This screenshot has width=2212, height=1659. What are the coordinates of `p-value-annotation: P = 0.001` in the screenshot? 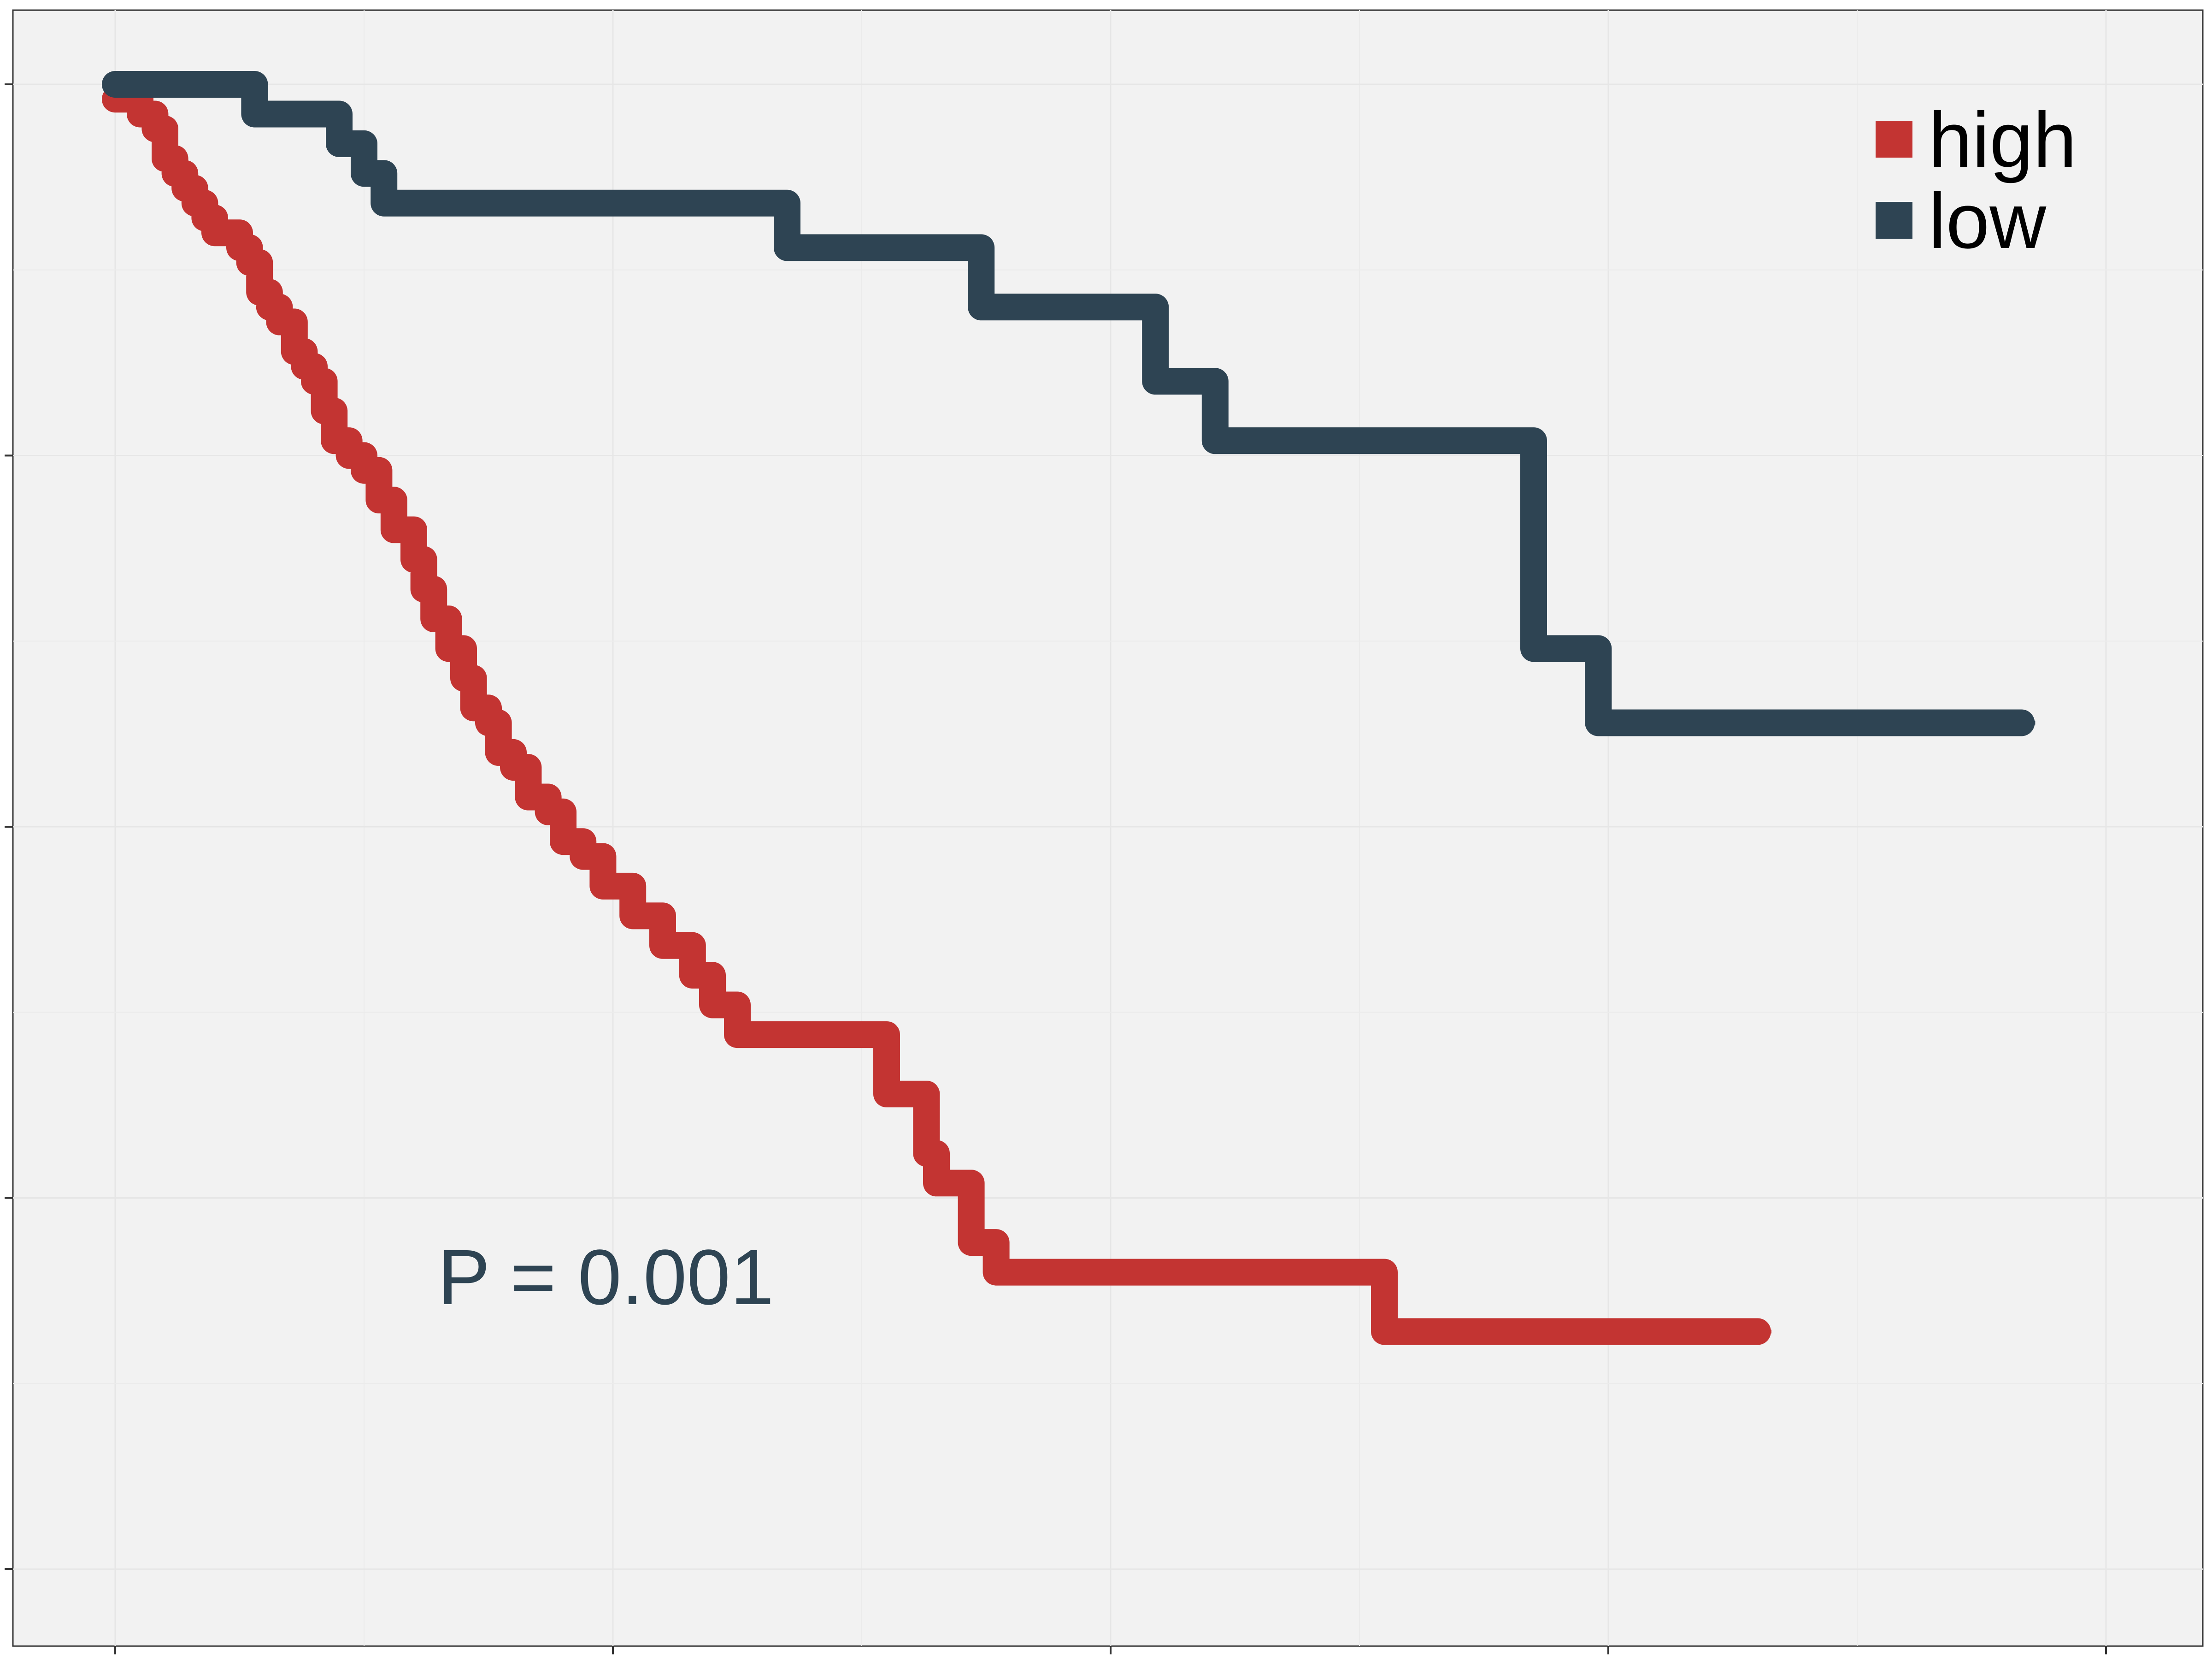 It's located at (606, 1277).